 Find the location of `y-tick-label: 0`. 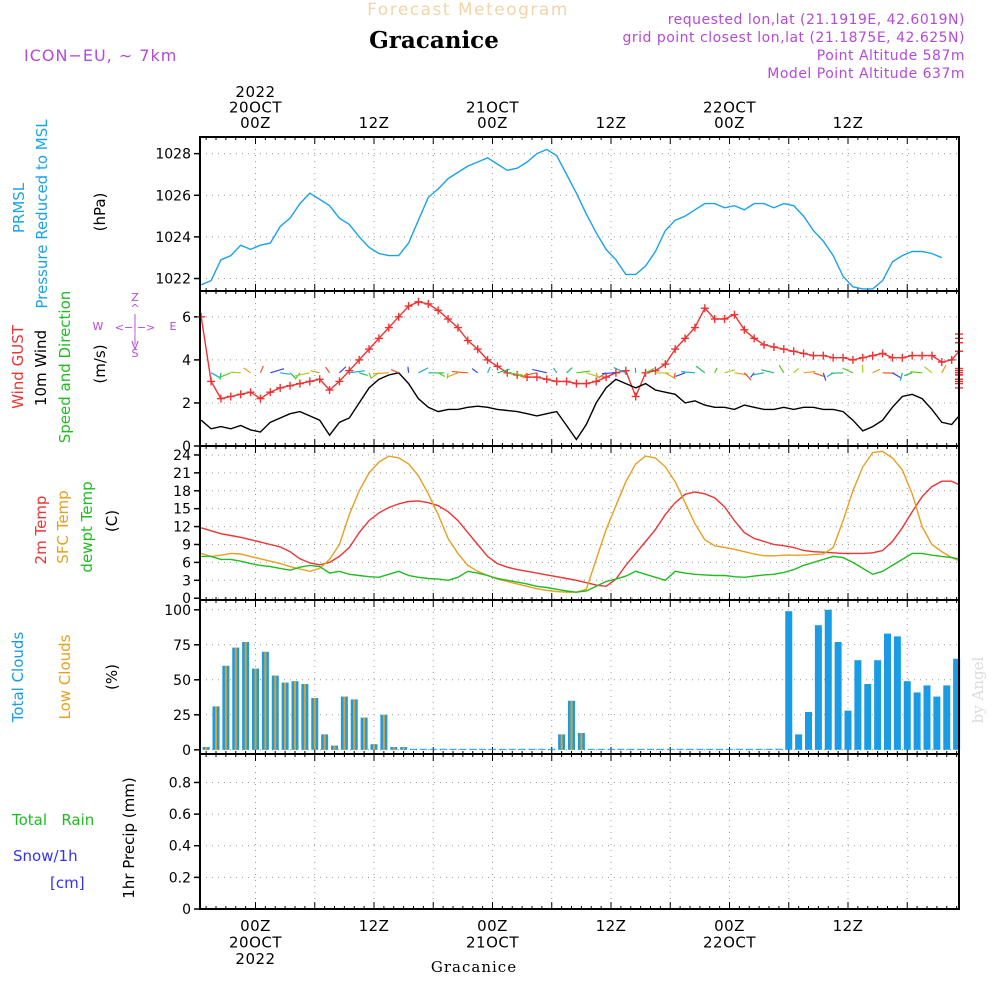

y-tick-label: 0 is located at coordinates (186, 599).